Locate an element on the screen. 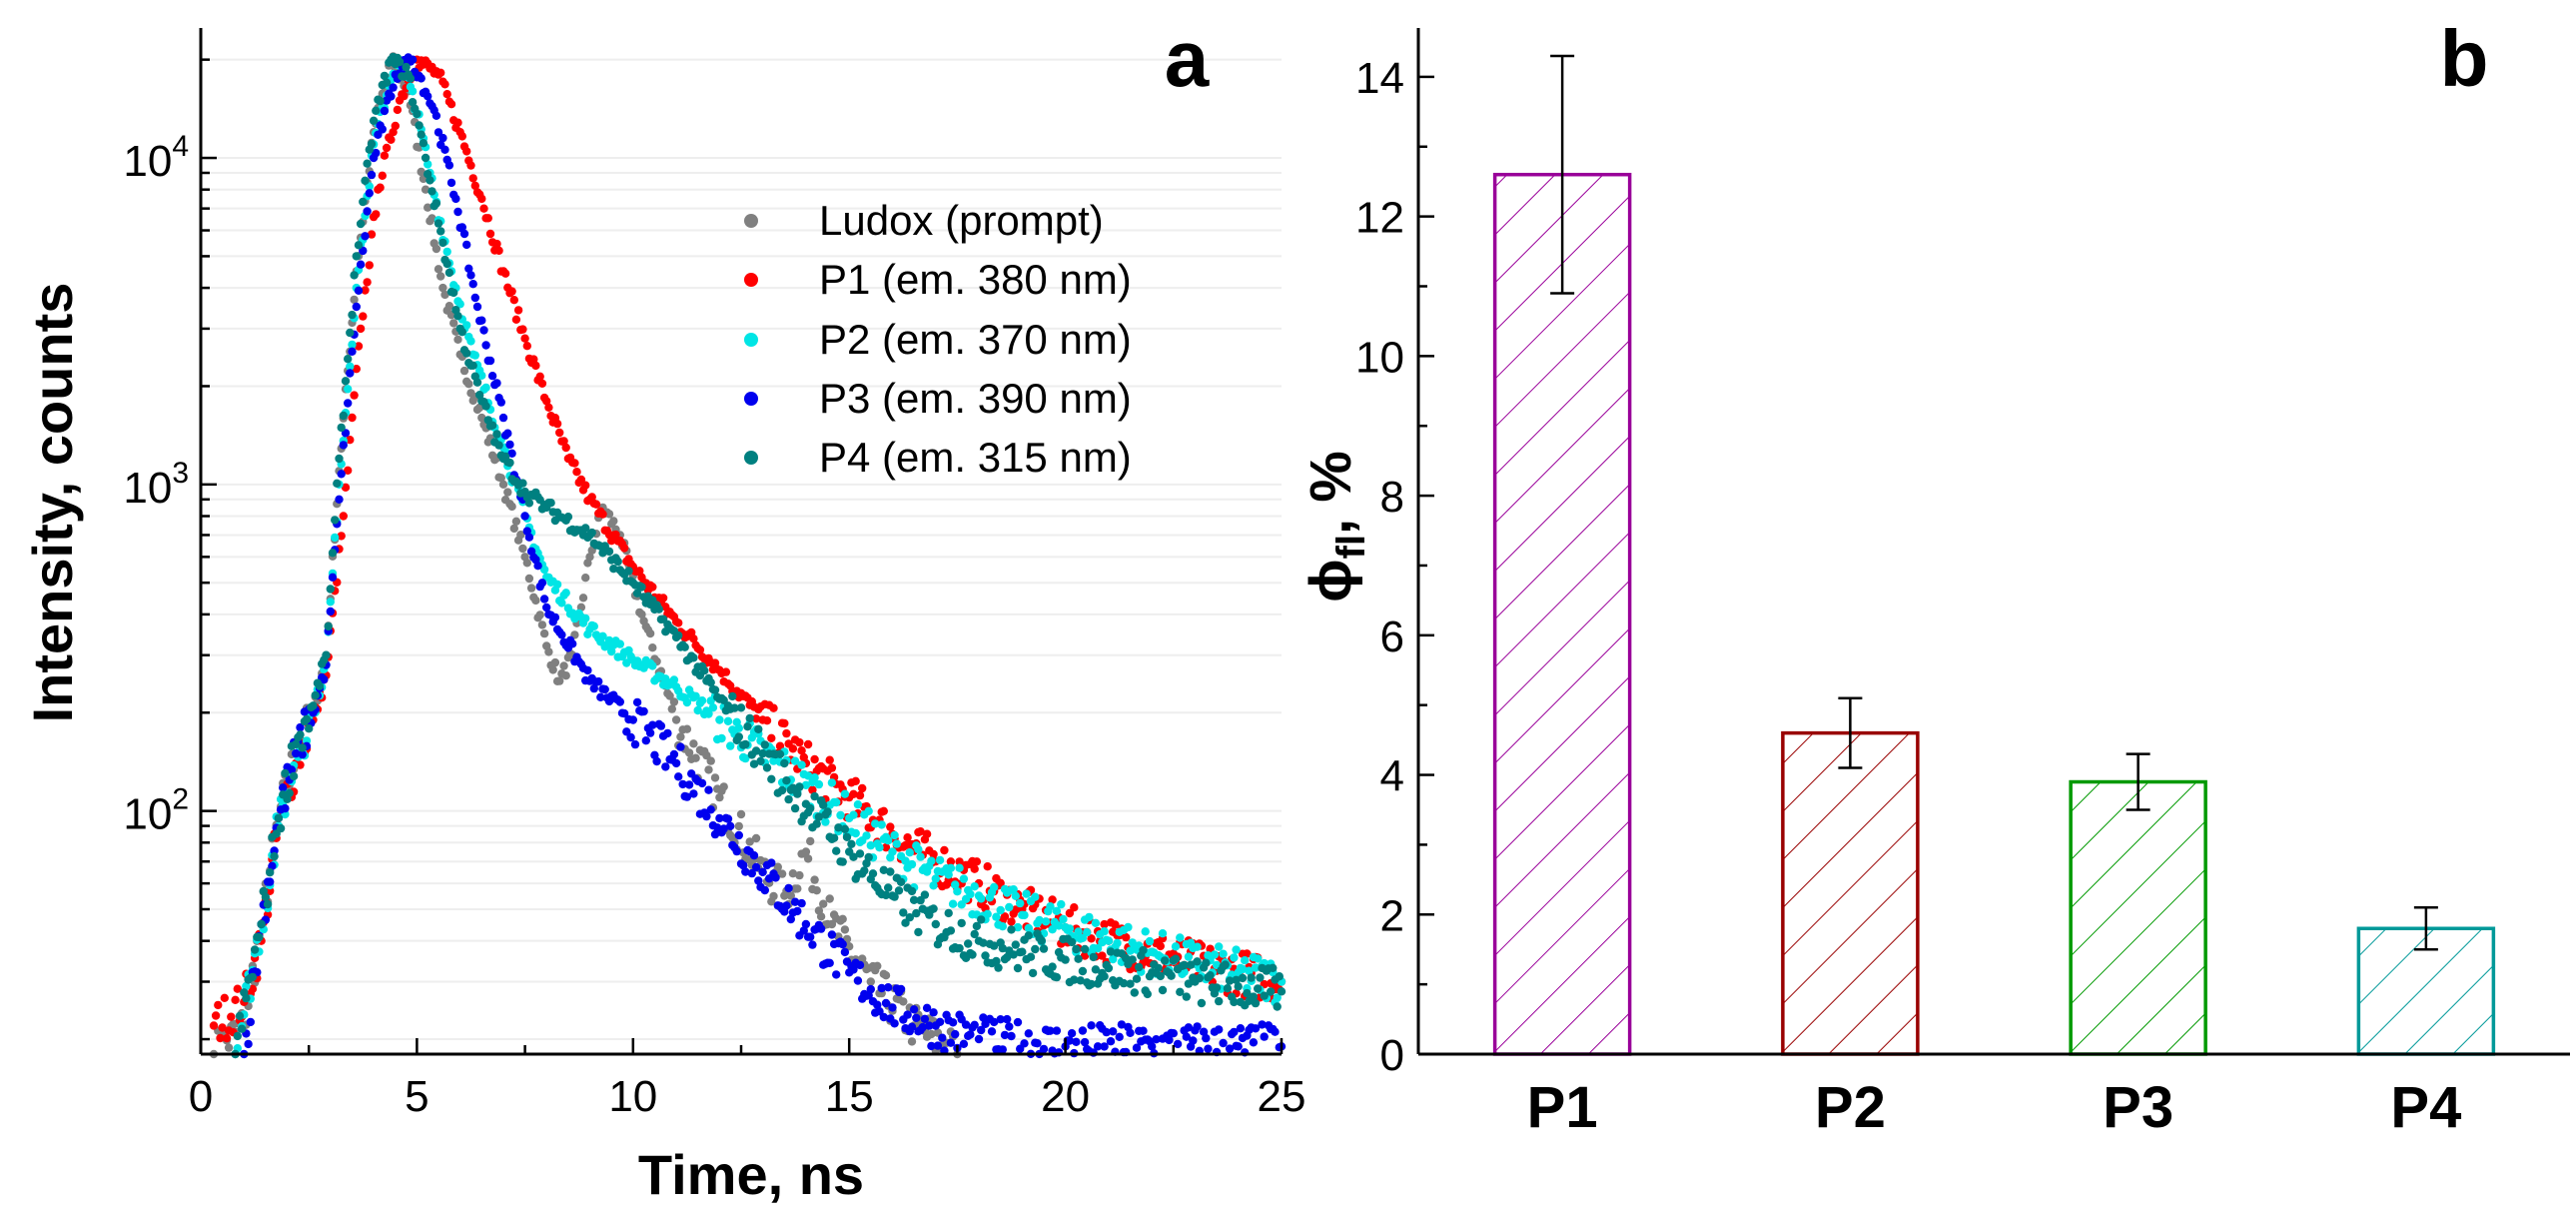 This screenshot has width=2576, height=1226. ytick-label-2: 2 is located at coordinates (1392, 916).